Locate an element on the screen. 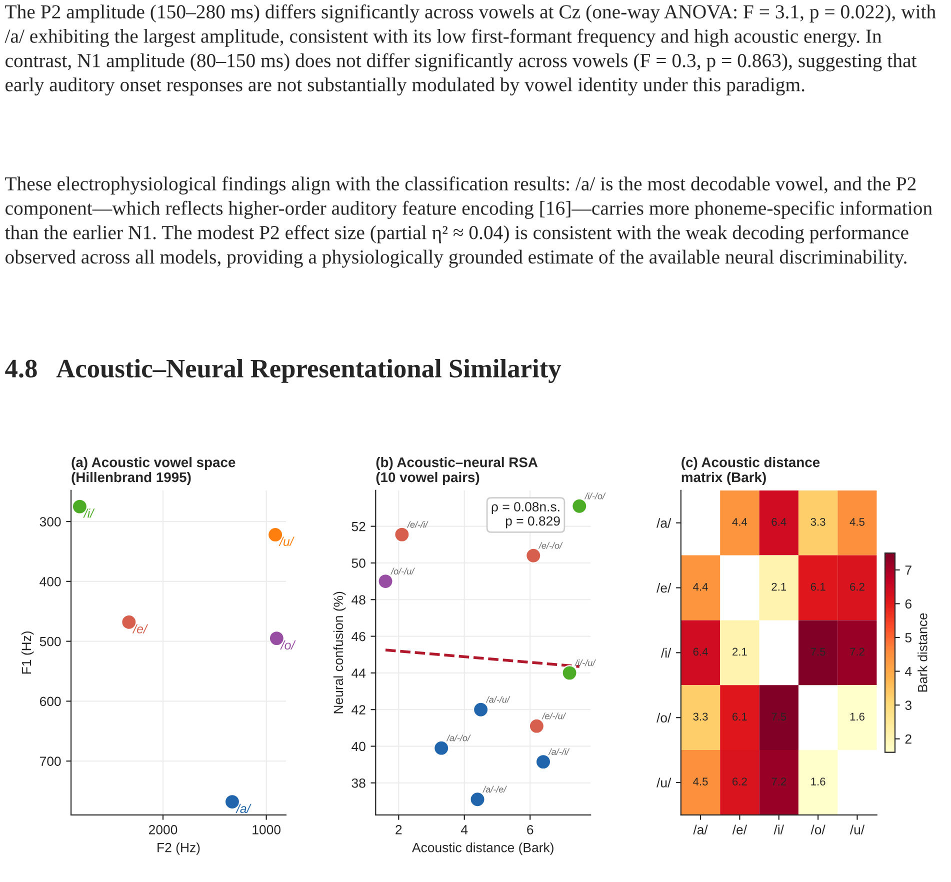 The width and height of the screenshot is (951, 882). y-axis-title: Neural confusion (%) is located at coordinates (339, 653).